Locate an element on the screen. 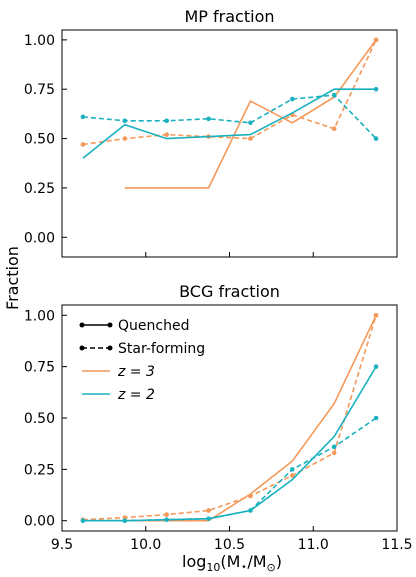  y-axis-label: Fraction is located at coordinates (12, 278).